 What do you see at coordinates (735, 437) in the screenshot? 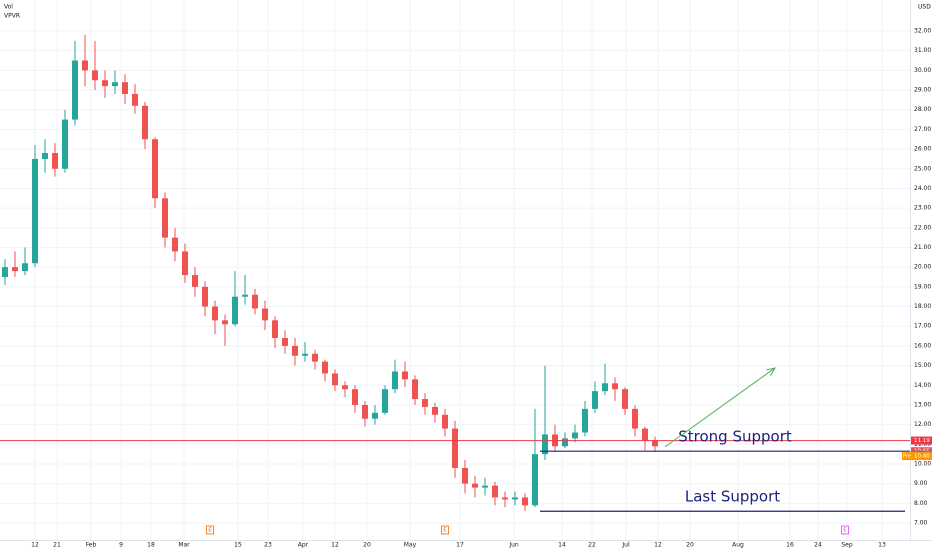
I see `support-label: Strong Support` at bounding box center [735, 437].